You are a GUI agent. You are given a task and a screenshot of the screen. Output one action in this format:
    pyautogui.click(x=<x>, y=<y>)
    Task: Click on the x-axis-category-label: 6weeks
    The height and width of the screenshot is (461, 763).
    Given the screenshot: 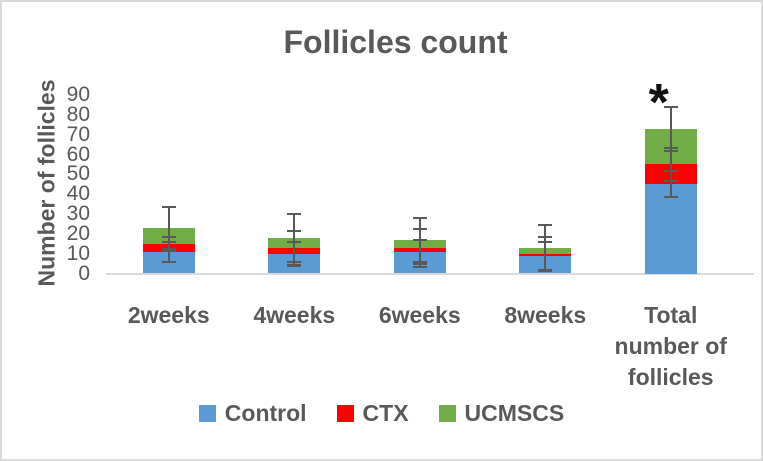 What is the action you would take?
    pyautogui.click(x=419, y=314)
    